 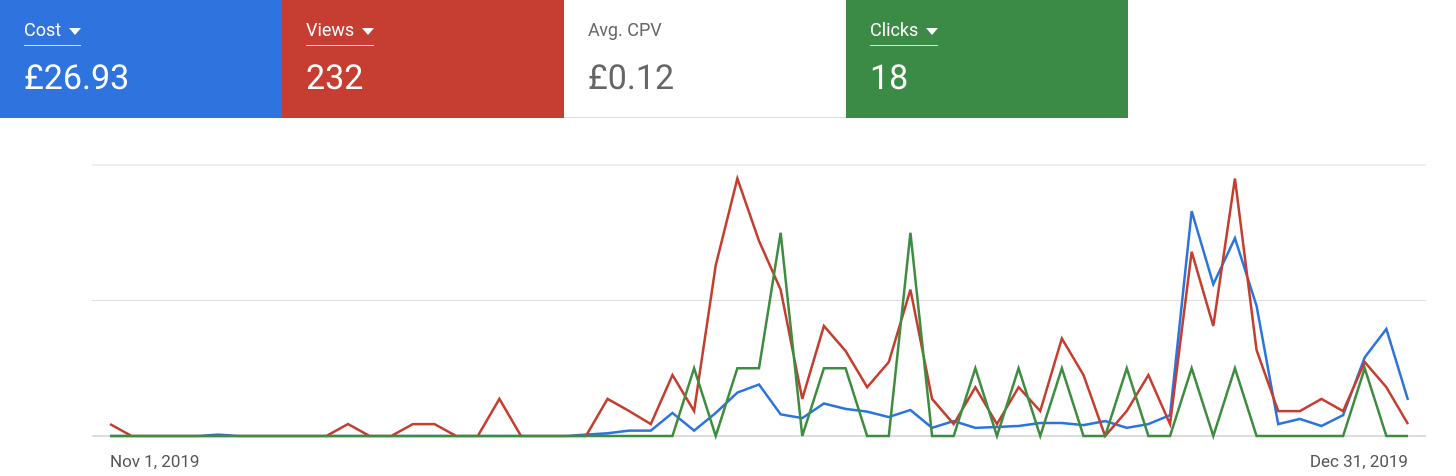 What do you see at coordinates (987, 59) in the screenshot?
I see `metric-card: Clicks 18` at bounding box center [987, 59].